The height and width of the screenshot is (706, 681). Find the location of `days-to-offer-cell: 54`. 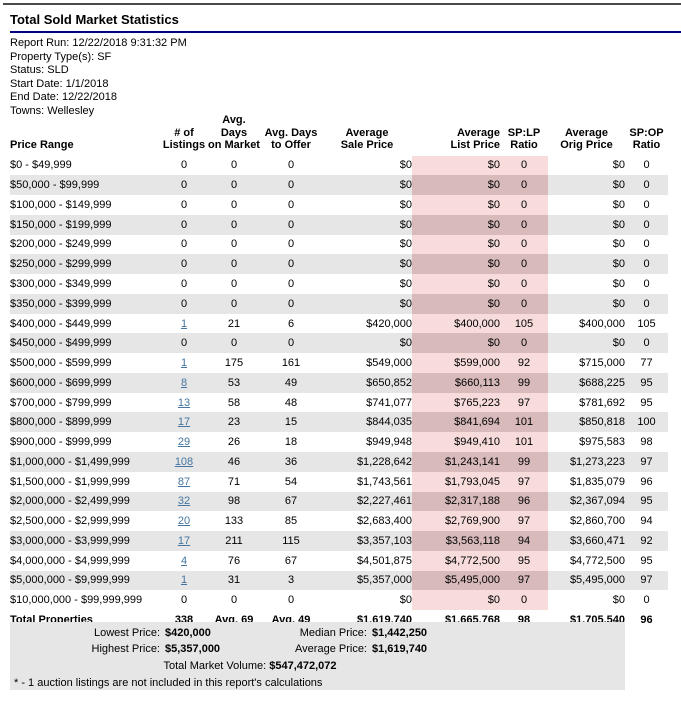

days-to-offer-cell: 54 is located at coordinates (291, 481).